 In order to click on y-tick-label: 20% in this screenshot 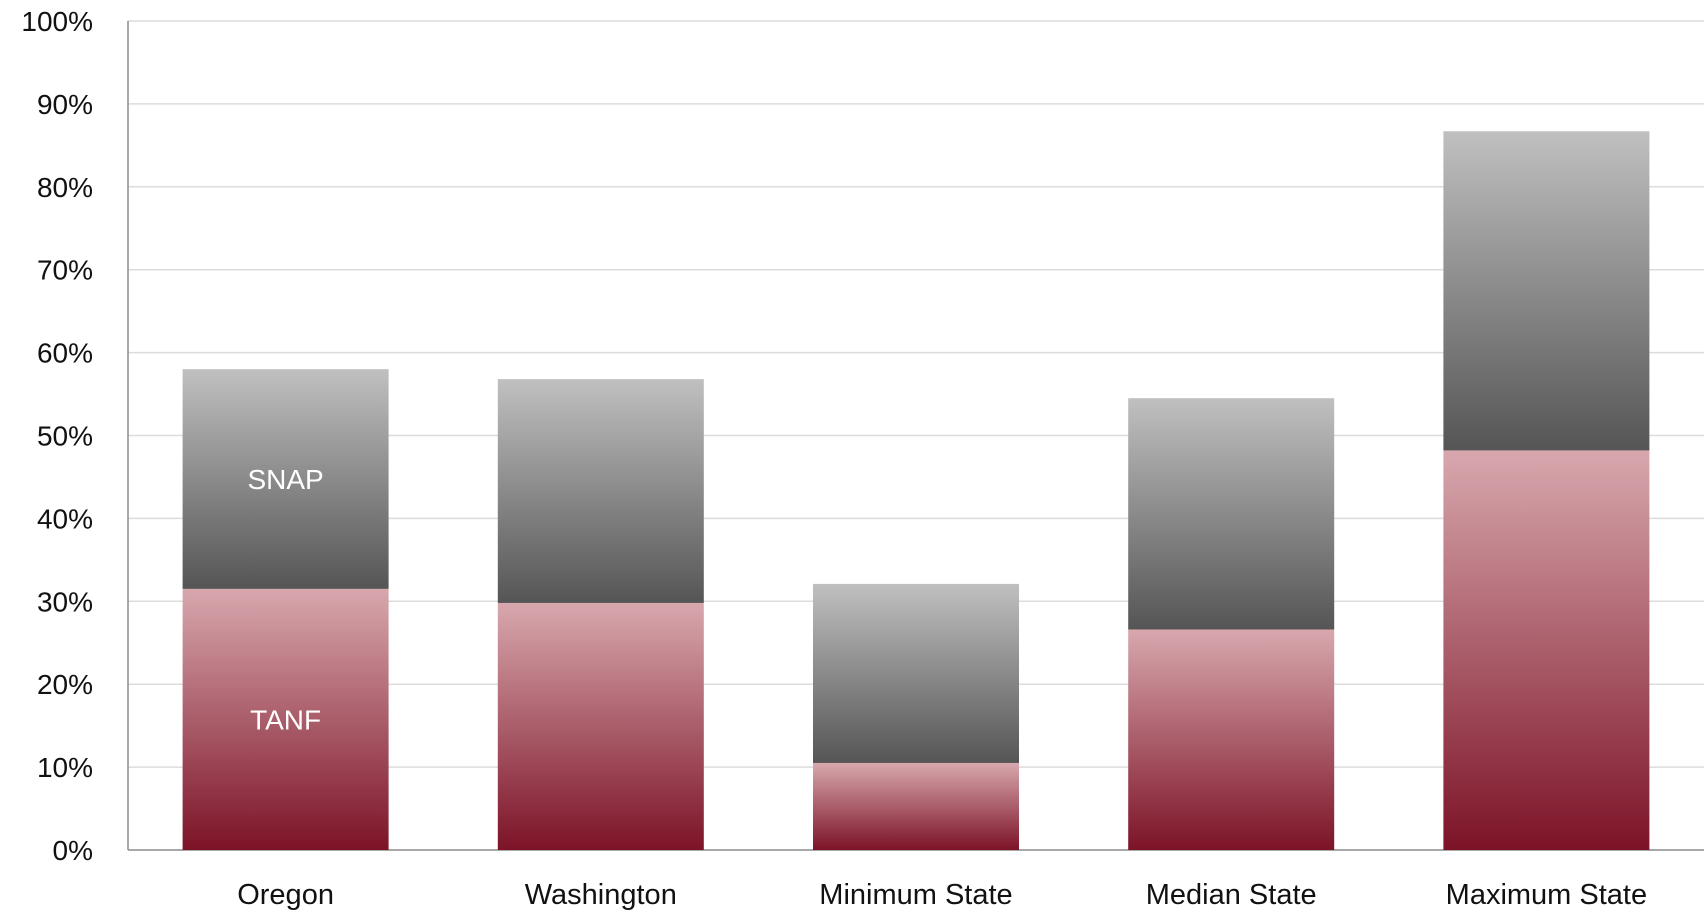, I will do `click(65, 684)`.